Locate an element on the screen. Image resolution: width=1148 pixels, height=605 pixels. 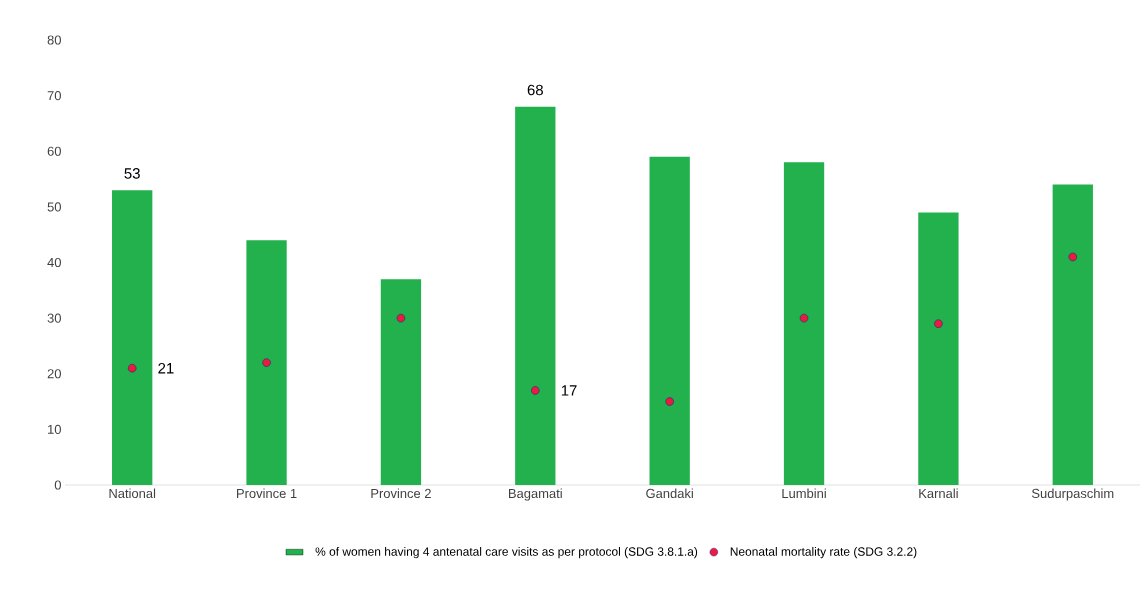
legend-label: Neonatal mortality rate (SDG 3.2.2) is located at coordinates (823, 553).